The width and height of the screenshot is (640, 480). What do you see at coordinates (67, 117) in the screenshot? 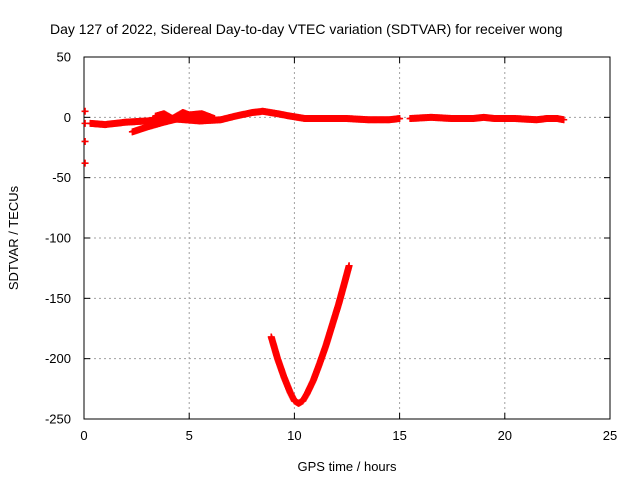
I see `y-tick-label: 0` at bounding box center [67, 117].